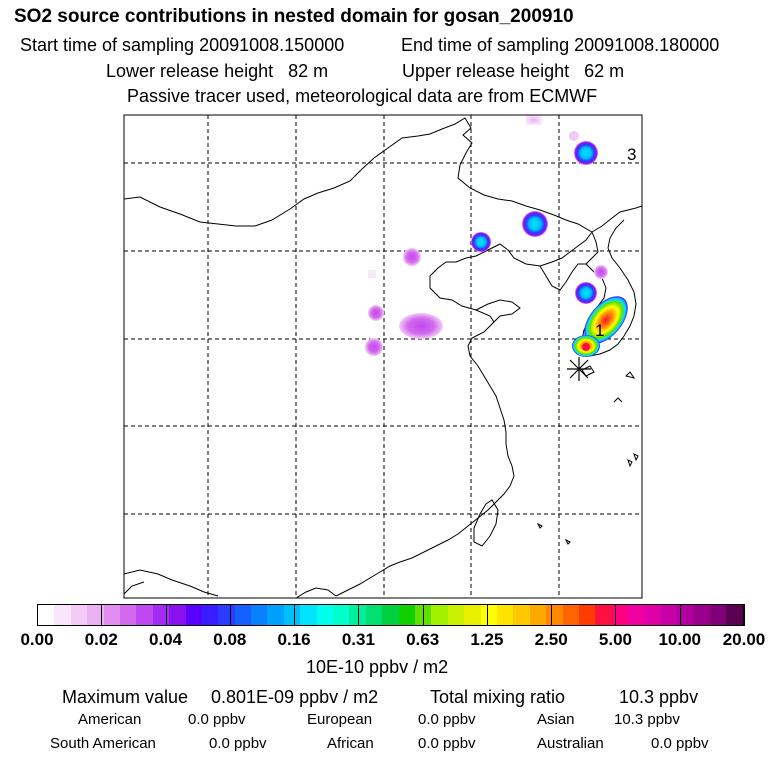 The image size is (768, 768). Describe the element at coordinates (631, 154) in the screenshot. I see `map-label-3: 3` at that location.